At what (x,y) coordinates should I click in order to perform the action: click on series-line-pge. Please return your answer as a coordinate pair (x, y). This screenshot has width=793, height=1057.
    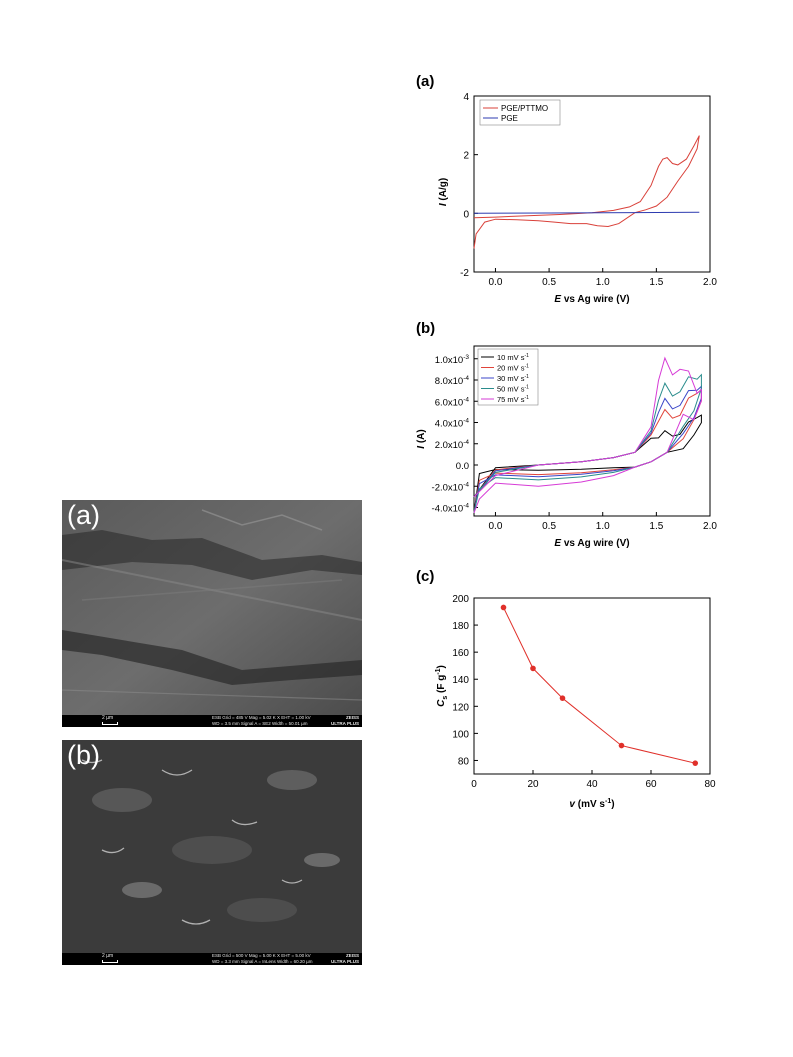
    Looking at the image, I should click on (586, 212).